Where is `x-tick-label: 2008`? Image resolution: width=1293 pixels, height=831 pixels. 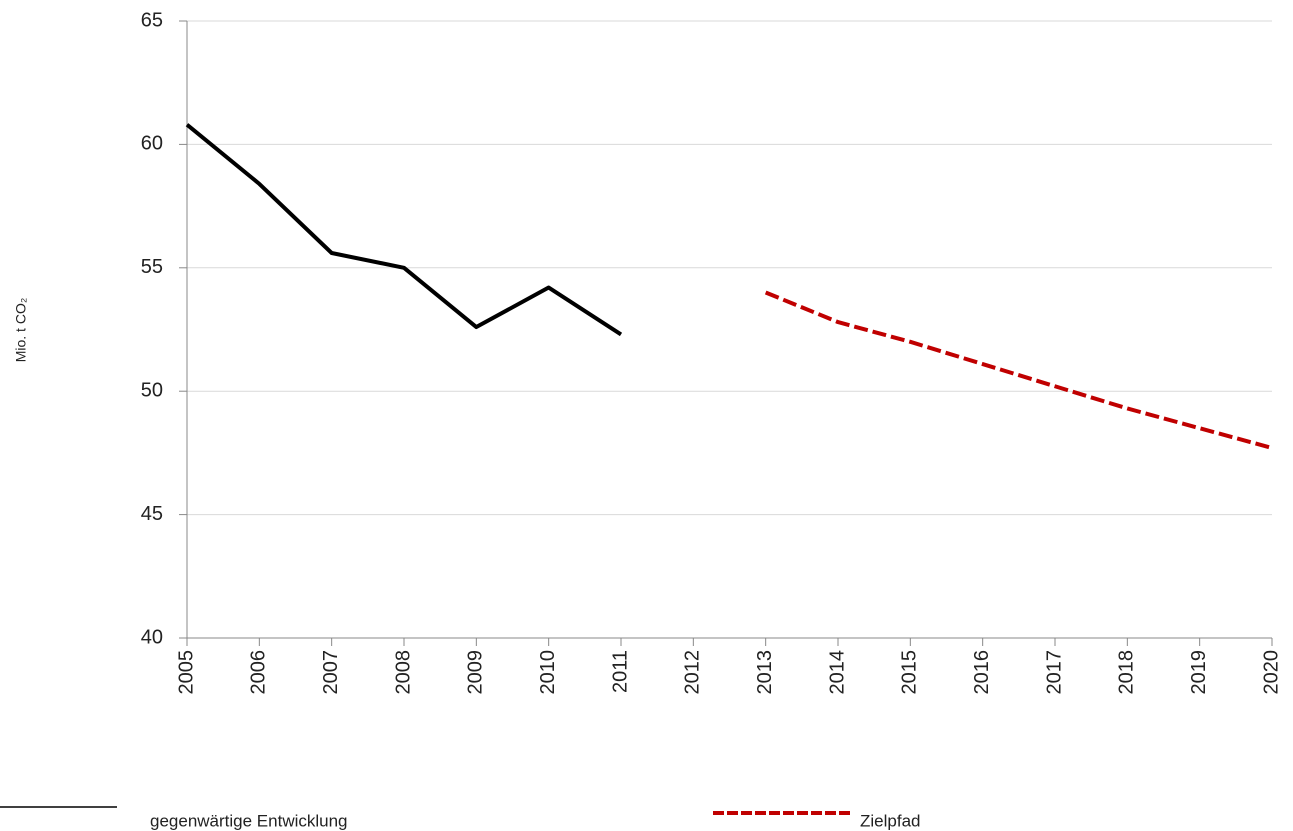
x-tick-label: 2008 is located at coordinates (403, 672).